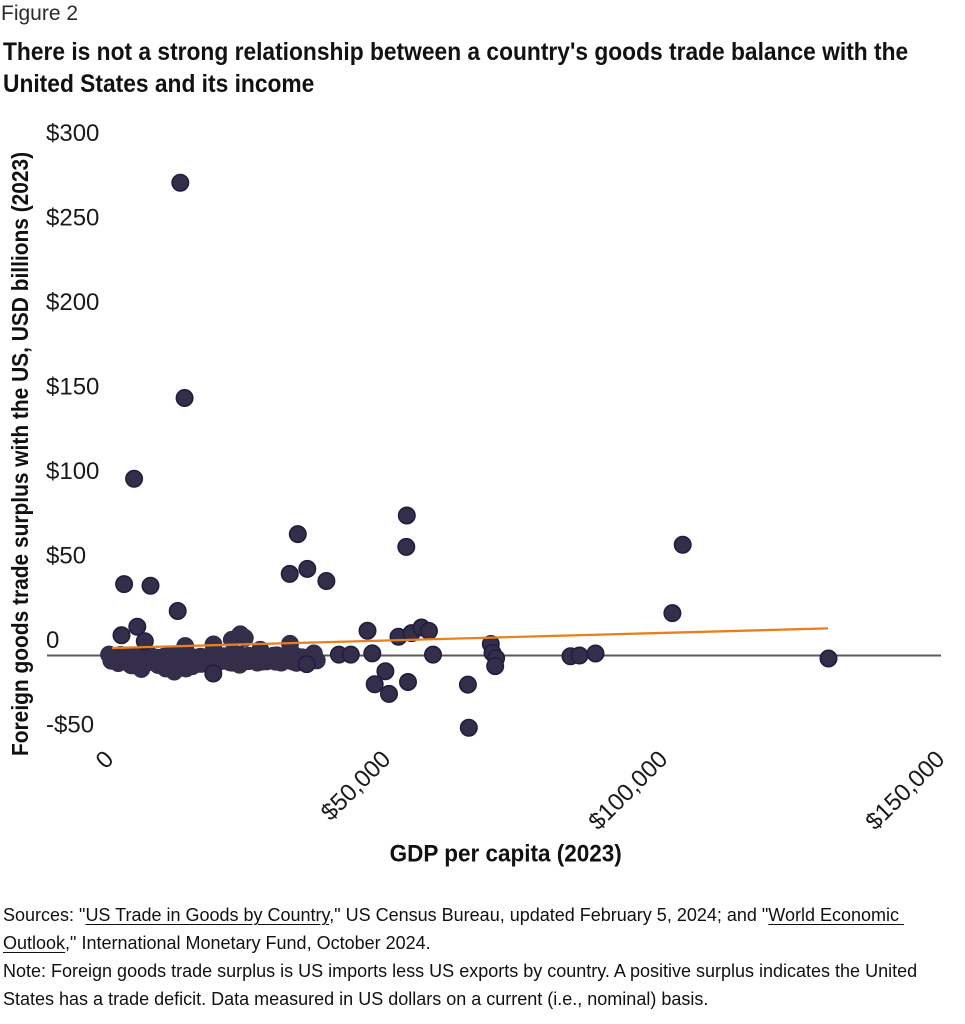 This screenshot has height=1024, width=965. What do you see at coordinates (506, 853) in the screenshot?
I see `svg-text: GDP per capita (2023)` at bounding box center [506, 853].